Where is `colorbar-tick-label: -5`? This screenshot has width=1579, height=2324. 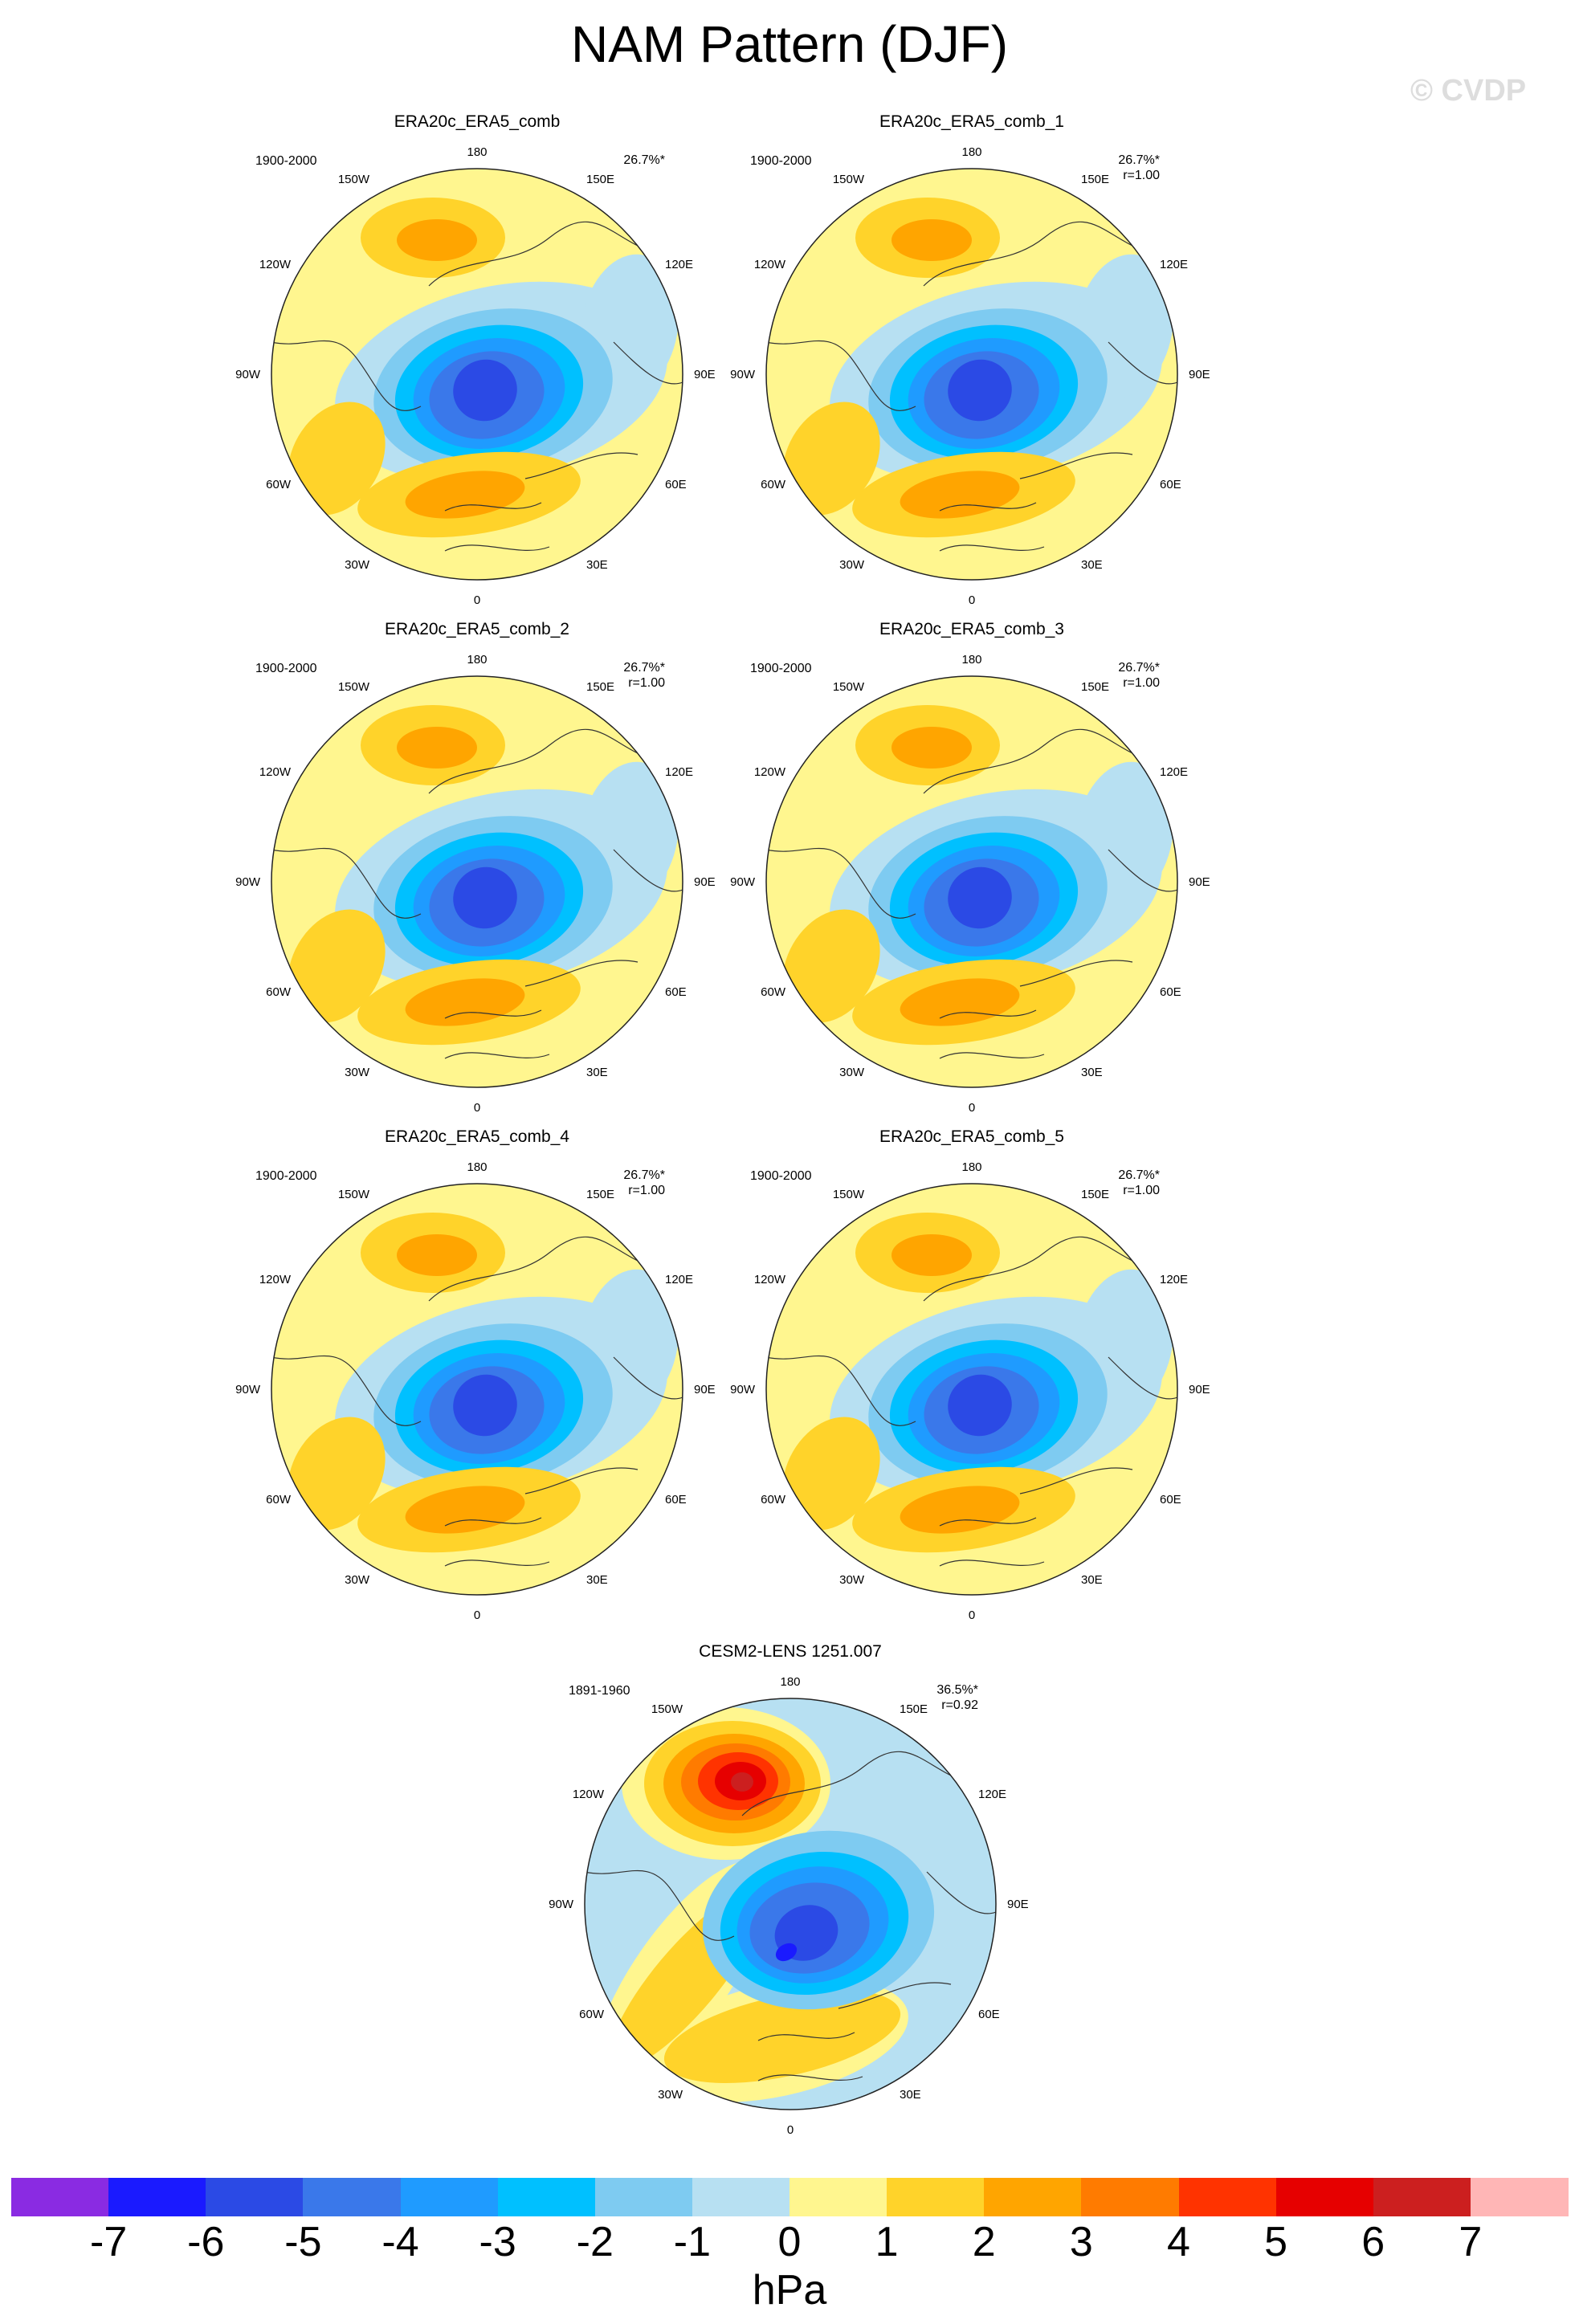
colorbar-tick-label: -5 is located at coordinates (303, 2242).